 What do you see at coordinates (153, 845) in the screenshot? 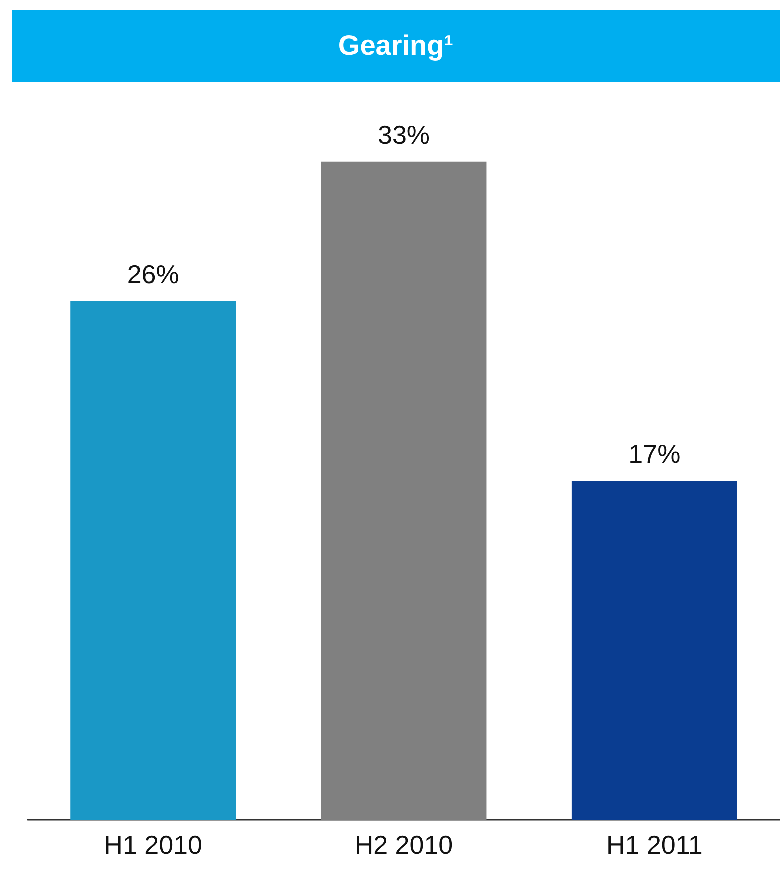
I see `x-tick-label: H1 2010` at bounding box center [153, 845].